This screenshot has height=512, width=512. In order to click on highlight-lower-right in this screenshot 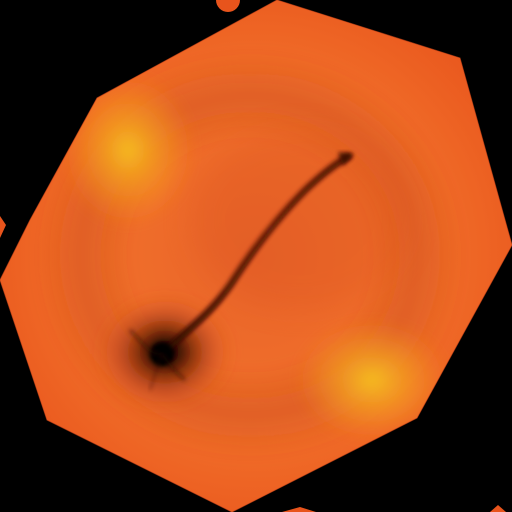, I will do `click(372, 380)`.